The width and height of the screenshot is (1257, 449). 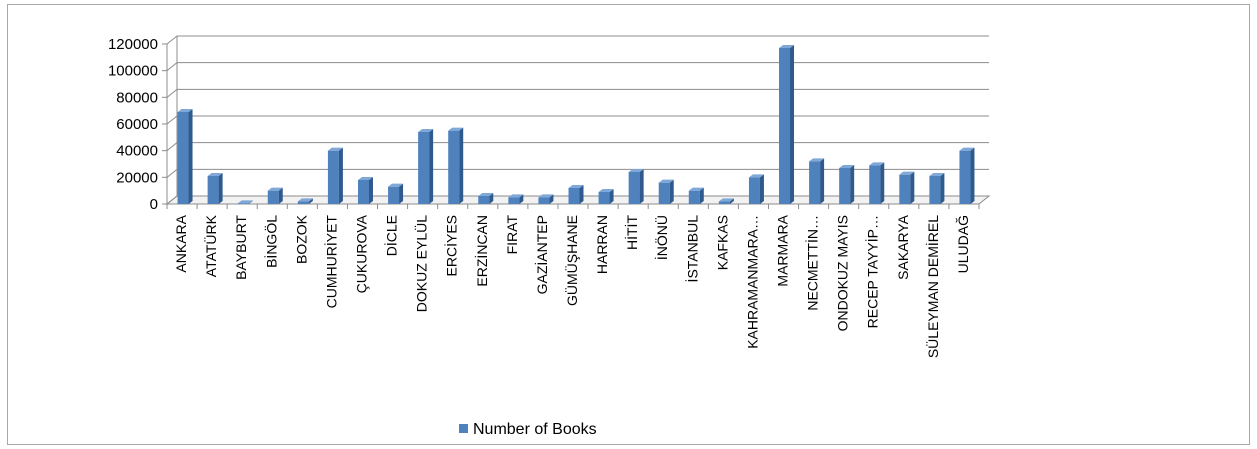 I want to click on y-tick-label: 60000, so click(x=137, y=124).